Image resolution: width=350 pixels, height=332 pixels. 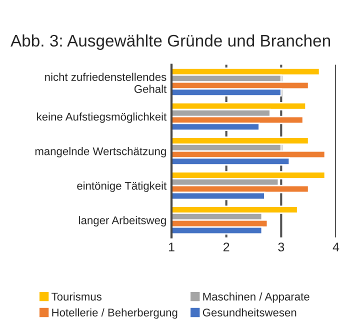 I want to click on y-tick-label: nicht zufriedenstellendes Gehalt, so click(x=106, y=82).